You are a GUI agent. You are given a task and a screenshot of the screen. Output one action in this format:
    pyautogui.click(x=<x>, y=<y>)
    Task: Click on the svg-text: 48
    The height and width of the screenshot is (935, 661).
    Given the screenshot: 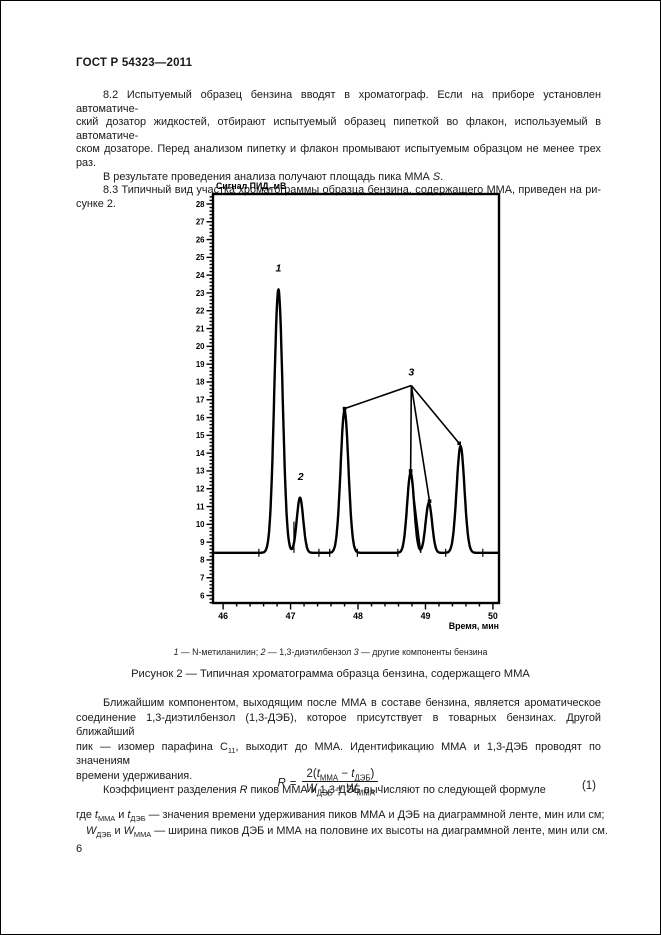 What is the action you would take?
    pyautogui.click(x=358, y=616)
    